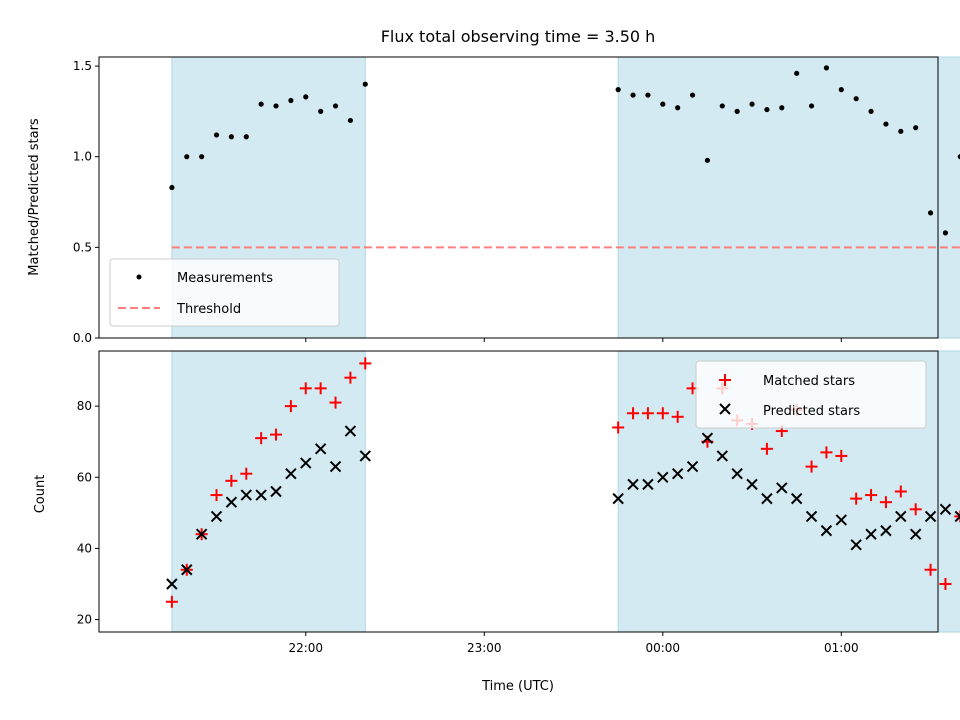 Image resolution: width=960 pixels, height=720 pixels. I want to click on y-tick-label: 0.5, so click(82, 247).